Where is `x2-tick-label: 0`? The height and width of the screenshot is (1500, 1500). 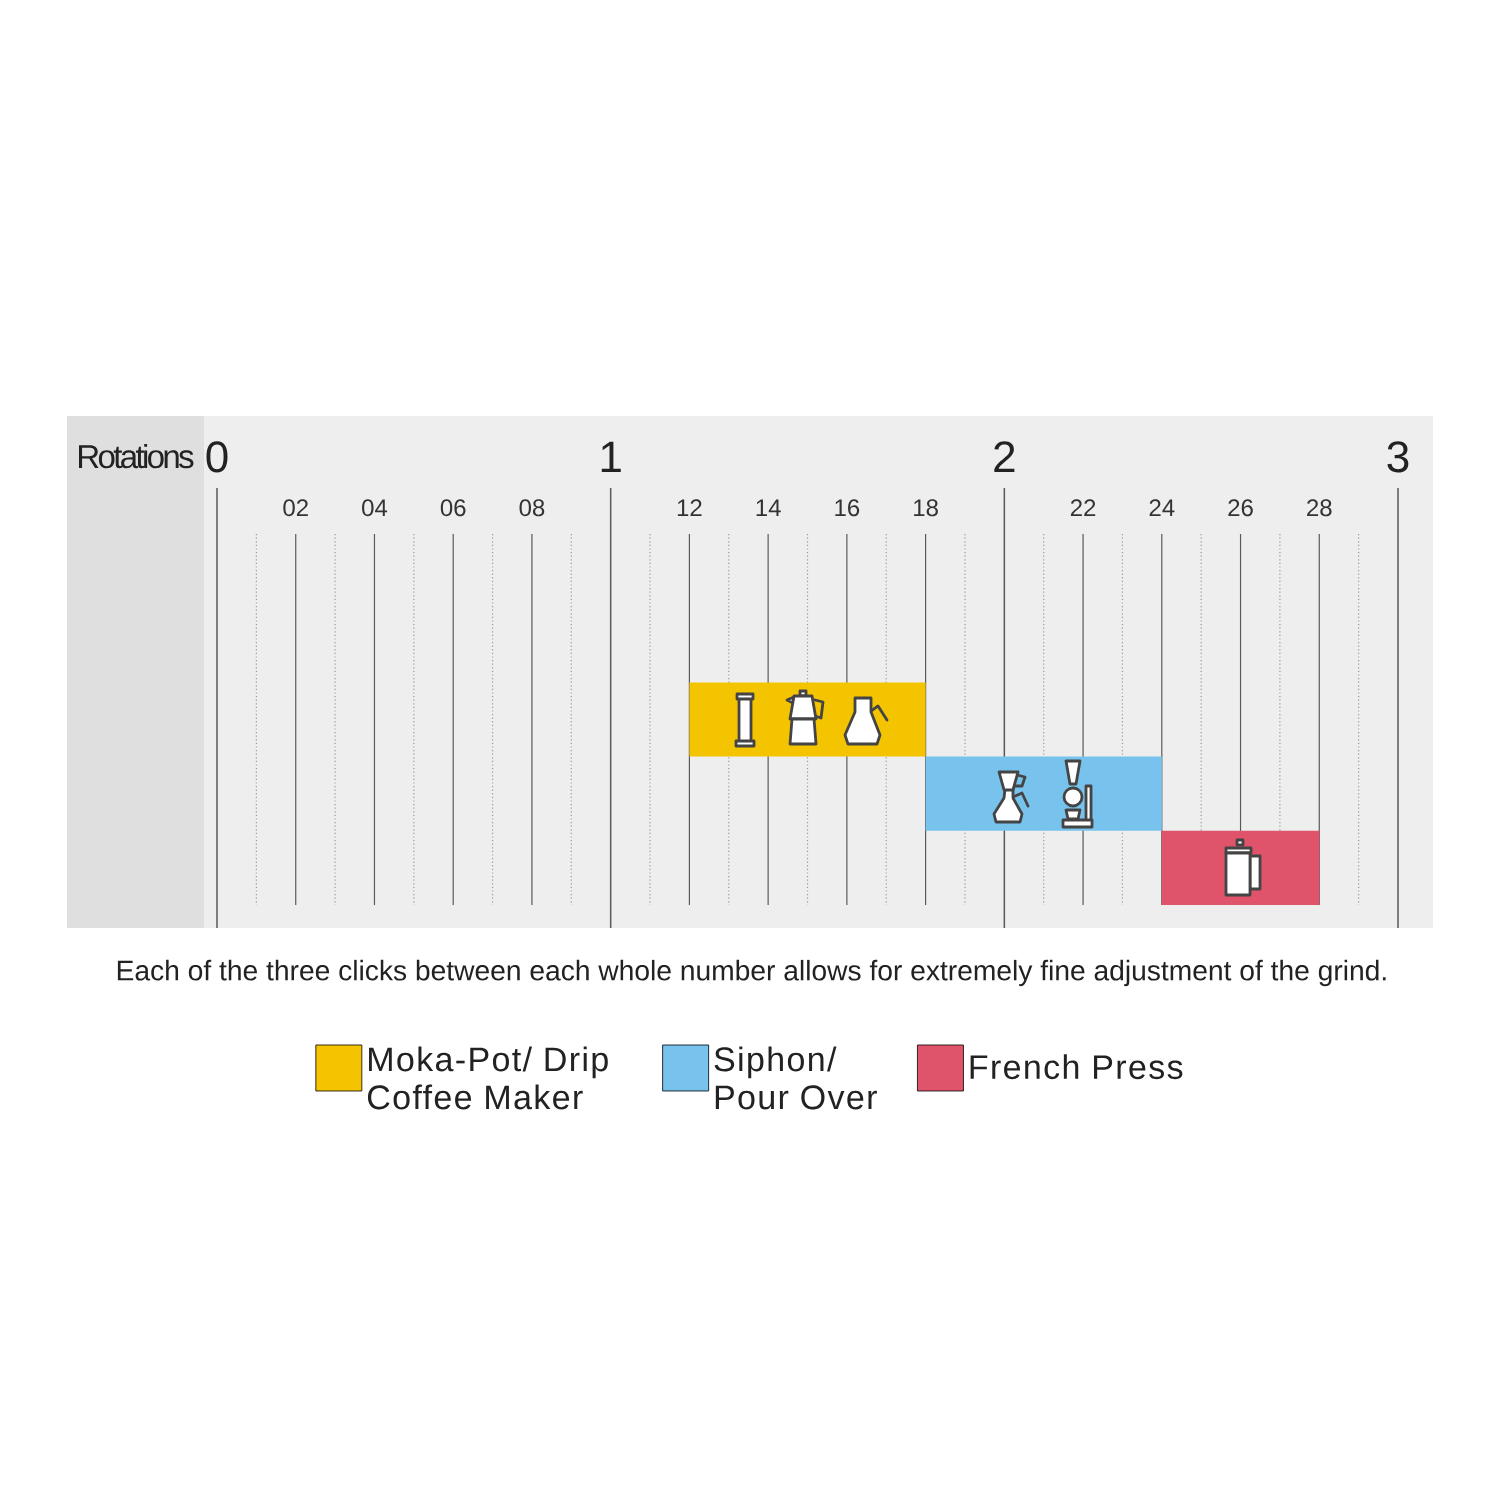 x2-tick-label: 0 is located at coordinates (217, 457).